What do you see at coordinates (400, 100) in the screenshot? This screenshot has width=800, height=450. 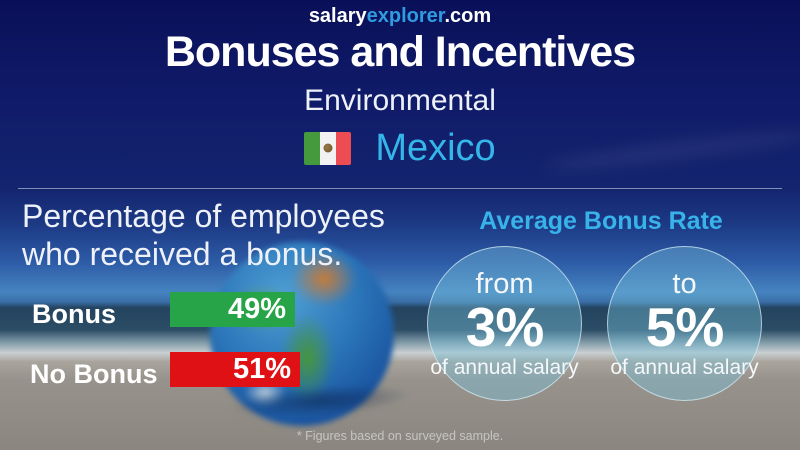 I see `category-subtitle: Environmental` at bounding box center [400, 100].